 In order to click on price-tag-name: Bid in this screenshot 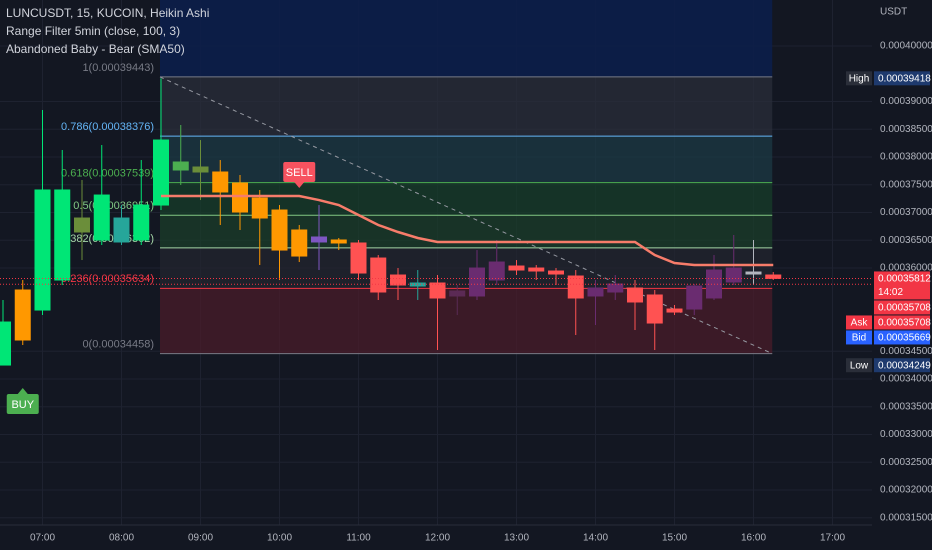, I will do `click(859, 338)`.